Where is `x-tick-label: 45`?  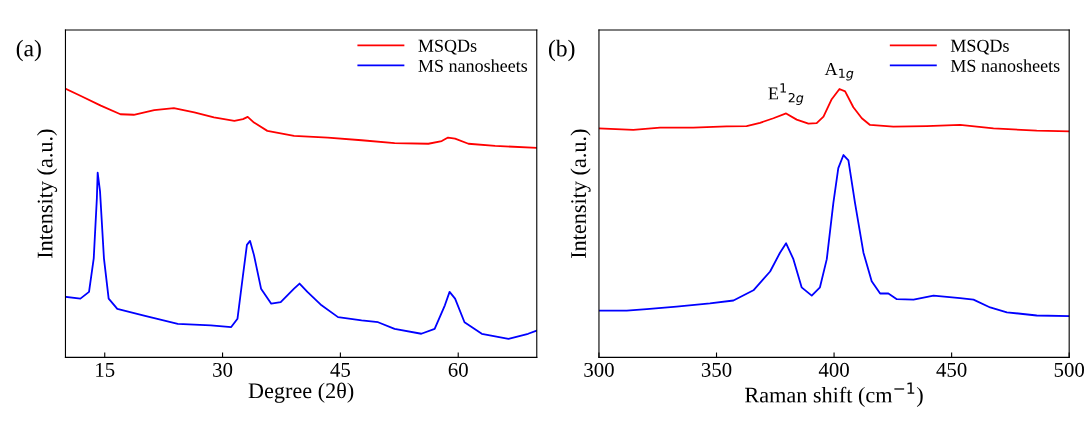 x-tick-label: 45 is located at coordinates (340, 369).